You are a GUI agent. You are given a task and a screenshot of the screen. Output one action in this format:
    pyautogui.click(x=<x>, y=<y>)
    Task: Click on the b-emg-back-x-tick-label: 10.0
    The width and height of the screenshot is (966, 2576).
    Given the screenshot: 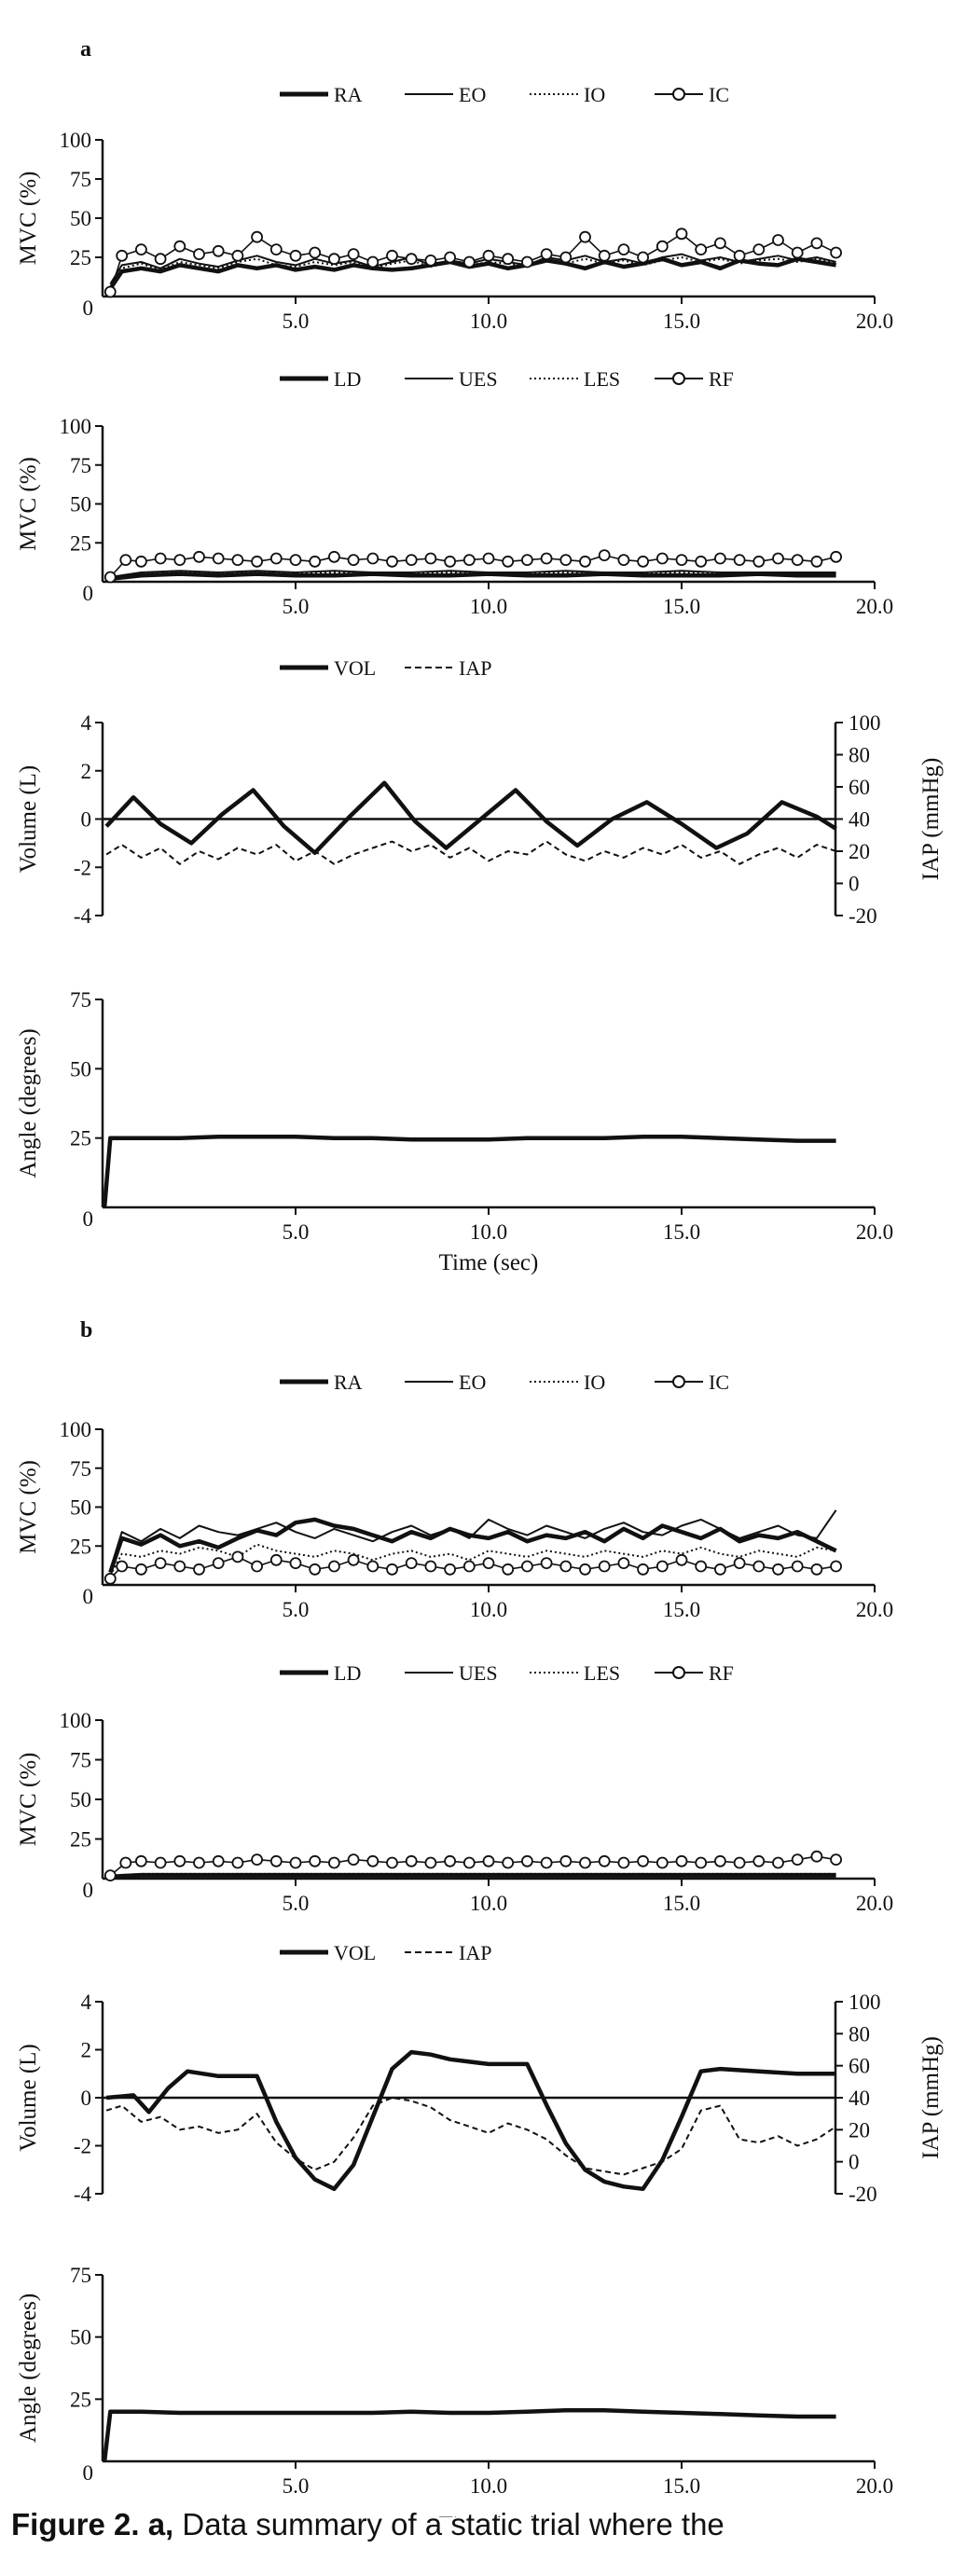 What is the action you would take?
    pyautogui.click(x=489, y=1903)
    